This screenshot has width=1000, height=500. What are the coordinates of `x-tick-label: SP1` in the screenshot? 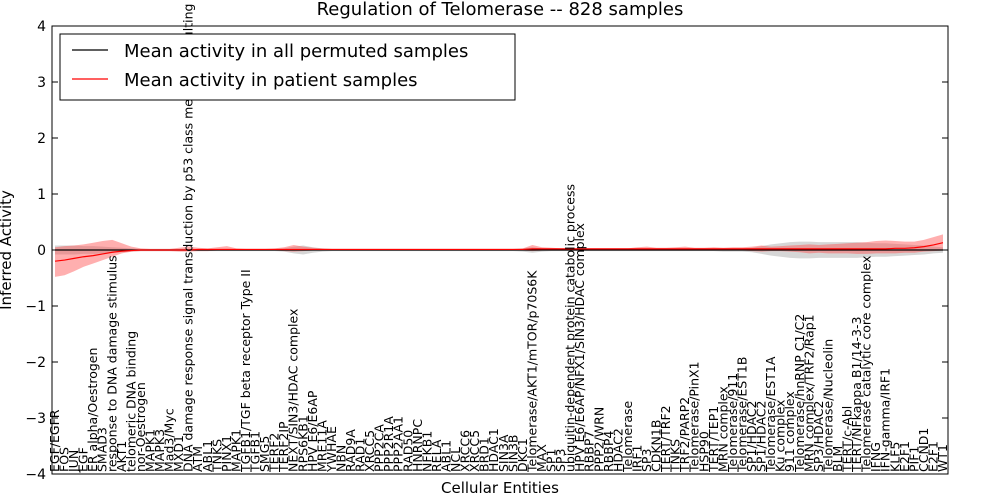 It's located at (551, 460).